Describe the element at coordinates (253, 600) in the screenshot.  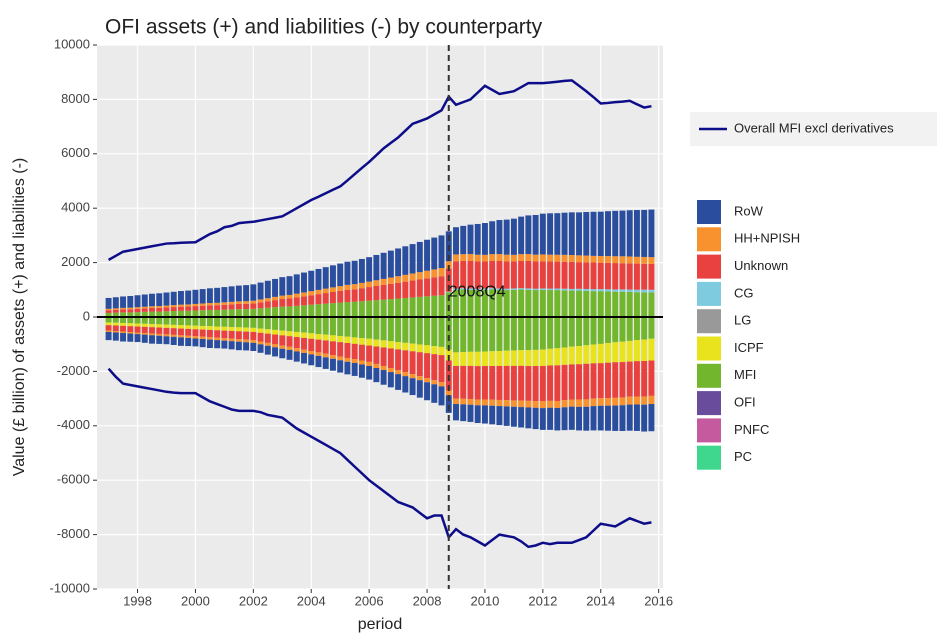
I see `x-tick-label: 2002` at that location.